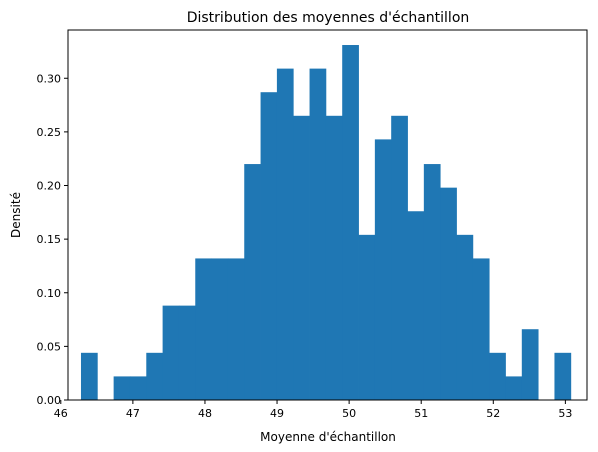  Describe the element at coordinates (205, 413) in the screenshot. I see `x-tick-label: 48` at that location.